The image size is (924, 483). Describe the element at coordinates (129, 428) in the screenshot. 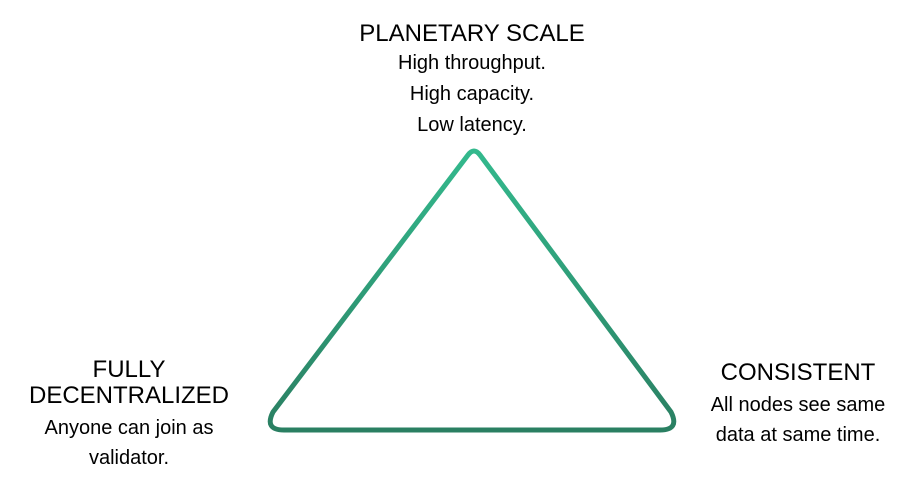

I see `anyone-can-join-text: Anyone can join as` at that location.